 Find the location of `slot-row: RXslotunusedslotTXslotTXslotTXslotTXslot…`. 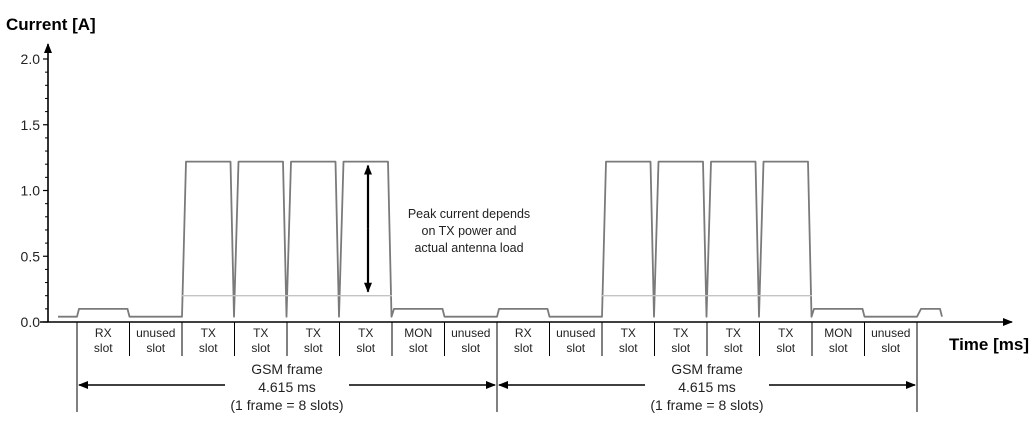

slot-row: RXslotunusedslotTXslotTXslotTXslotTXslot… is located at coordinates (497, 339).